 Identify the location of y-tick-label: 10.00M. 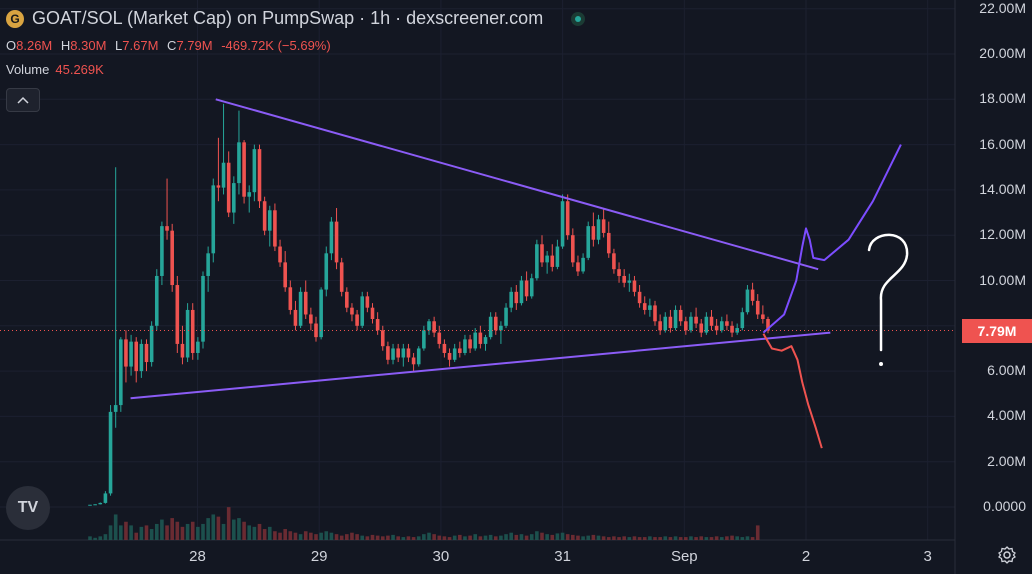
(1002, 279).